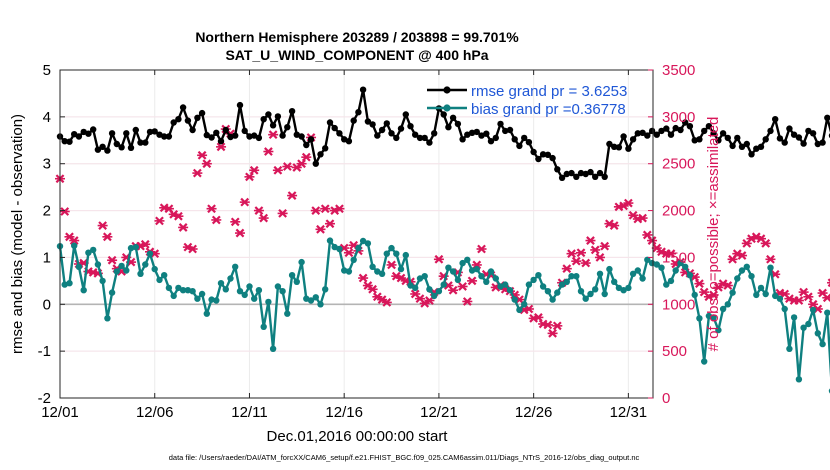 Image resolution: width=830 pixels, height=470 pixels. Describe the element at coordinates (155, 412) in the screenshot. I see `x-tick-label: 12/06` at that location.